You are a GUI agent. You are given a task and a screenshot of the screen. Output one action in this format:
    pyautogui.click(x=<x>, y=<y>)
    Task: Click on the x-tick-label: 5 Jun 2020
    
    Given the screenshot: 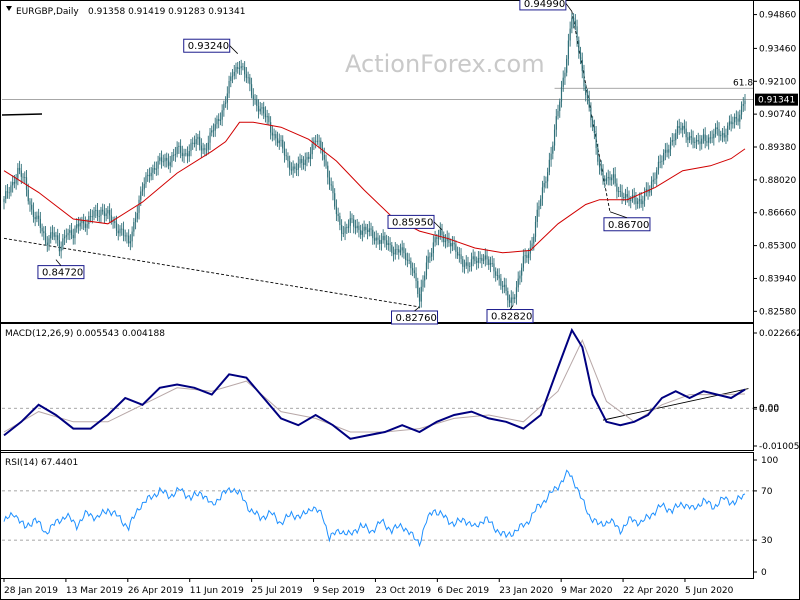 What is the action you would take?
    pyautogui.click(x=709, y=591)
    